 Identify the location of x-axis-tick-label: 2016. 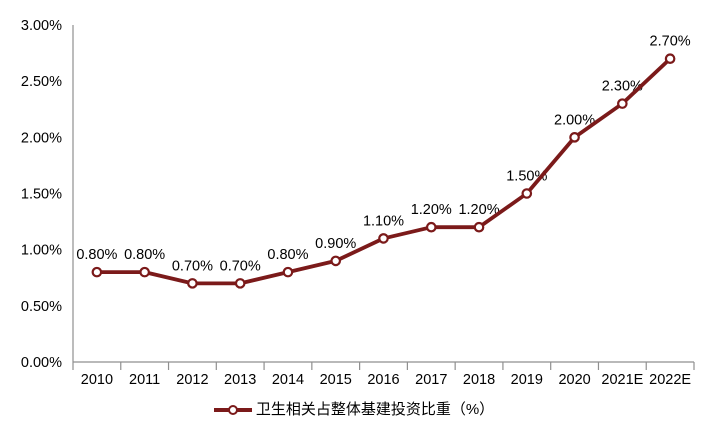
(383, 380).